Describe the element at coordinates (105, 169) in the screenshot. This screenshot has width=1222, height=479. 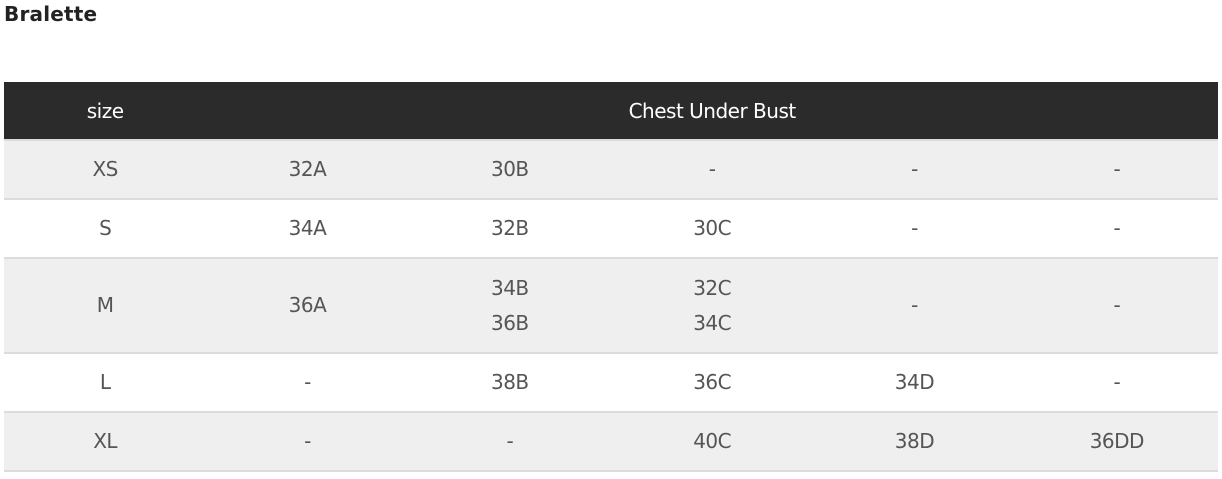
I see `size-cell: XS` at that location.